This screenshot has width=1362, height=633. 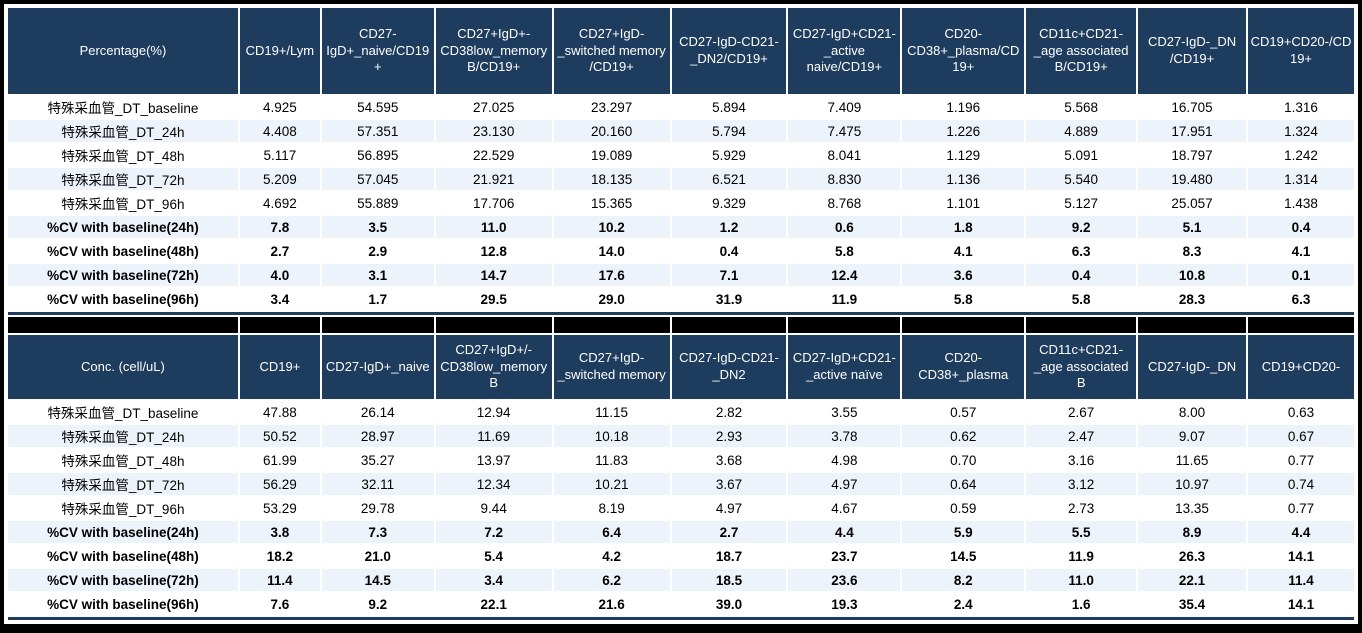 I want to click on value-cell: 12.34, so click(x=493, y=484).